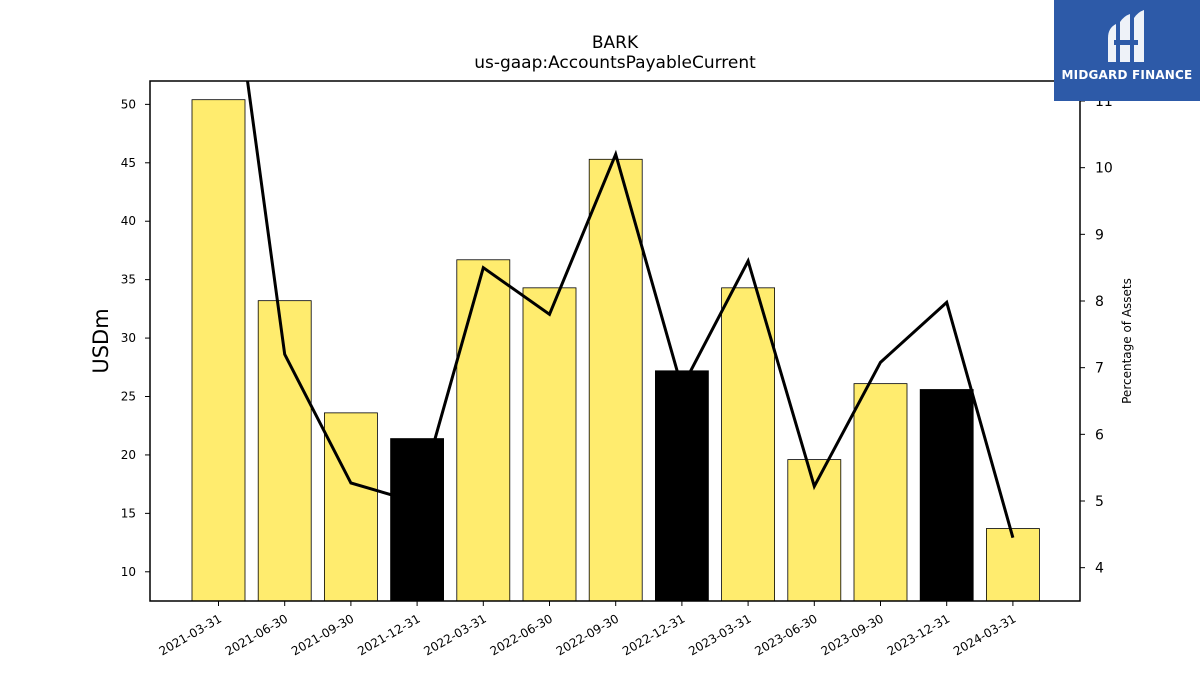 The height and width of the screenshot is (675, 1200). I want to click on y-tick-label-right: 10, so click(1104, 169).